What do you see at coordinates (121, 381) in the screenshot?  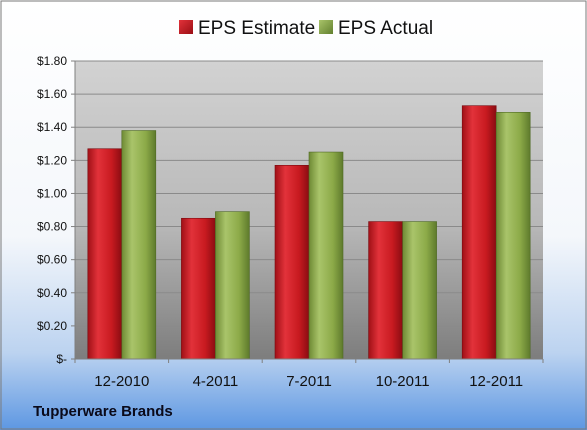 I see `x-category-label: 12-2010` at bounding box center [121, 381].